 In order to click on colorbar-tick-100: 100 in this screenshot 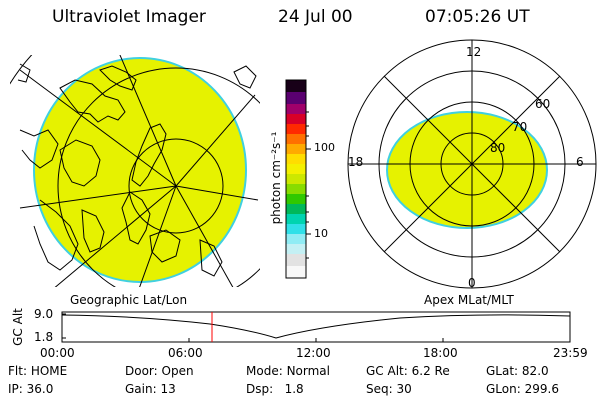, I will do `click(324, 147)`.